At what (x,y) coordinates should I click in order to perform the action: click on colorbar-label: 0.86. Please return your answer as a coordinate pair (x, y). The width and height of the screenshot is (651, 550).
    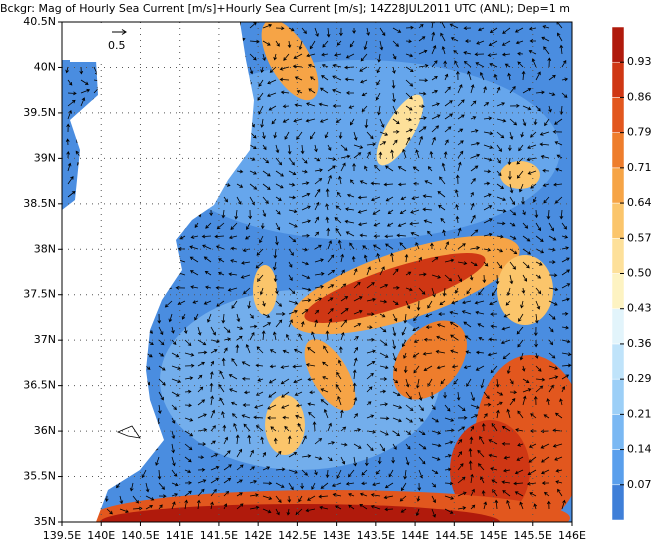
    Looking at the image, I should click on (639, 96).